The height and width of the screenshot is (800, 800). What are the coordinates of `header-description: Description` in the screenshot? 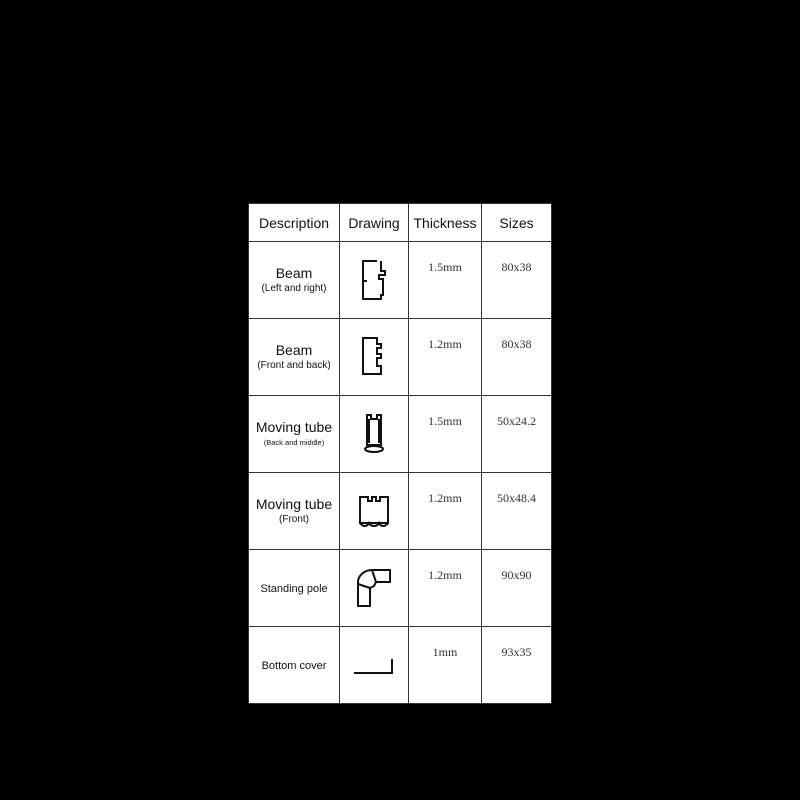 It's located at (294, 222).